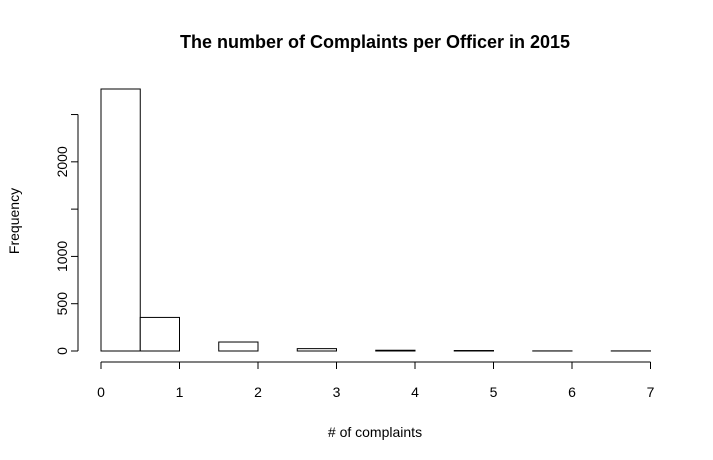 The height and width of the screenshot is (460, 713). What do you see at coordinates (337, 392) in the screenshot?
I see `x-tick-label-3: 3` at bounding box center [337, 392].